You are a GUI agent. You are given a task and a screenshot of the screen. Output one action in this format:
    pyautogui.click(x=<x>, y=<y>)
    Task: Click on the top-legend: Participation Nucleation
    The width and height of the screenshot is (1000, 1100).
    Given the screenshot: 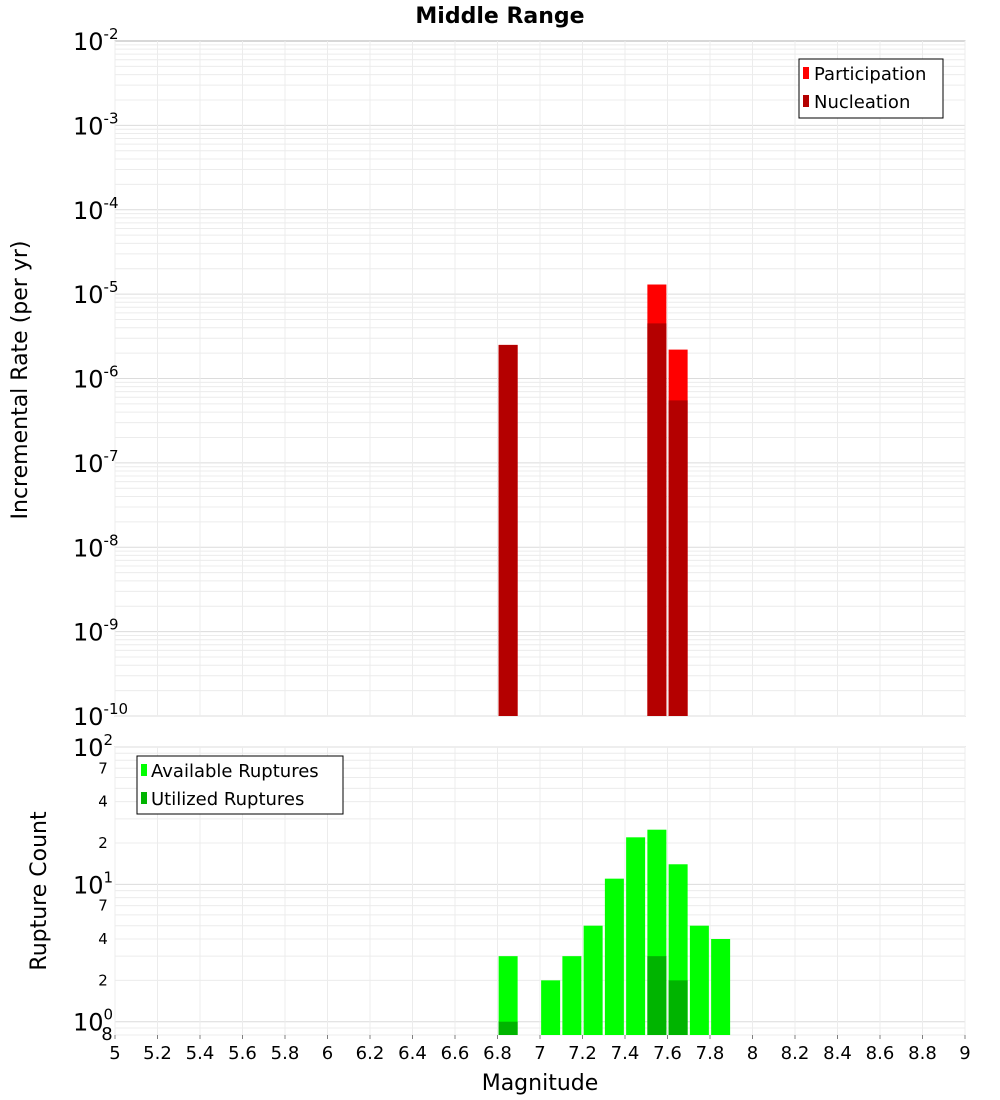 What is the action you would take?
    pyautogui.click(x=871, y=88)
    